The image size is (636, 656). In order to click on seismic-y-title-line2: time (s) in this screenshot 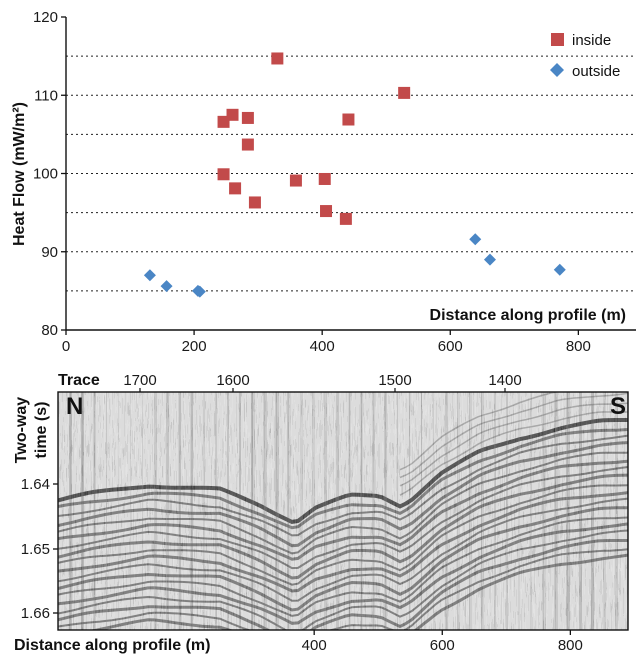, I will do `click(41, 430)`.